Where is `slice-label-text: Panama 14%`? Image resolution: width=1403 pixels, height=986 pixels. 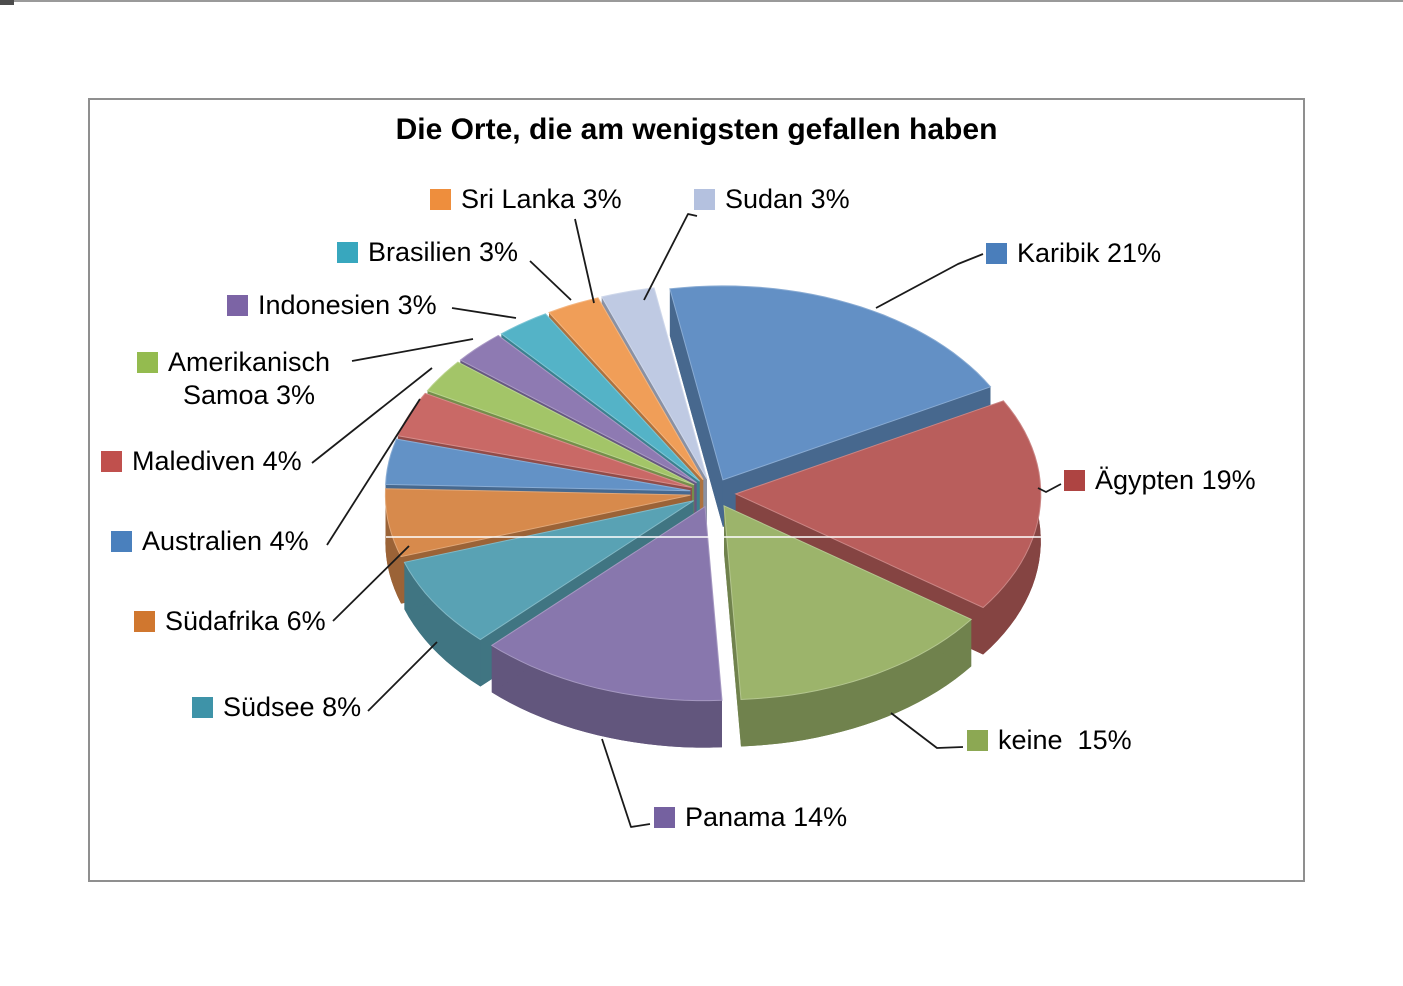
slice-label-text: Panama 14% is located at coordinates (766, 817).